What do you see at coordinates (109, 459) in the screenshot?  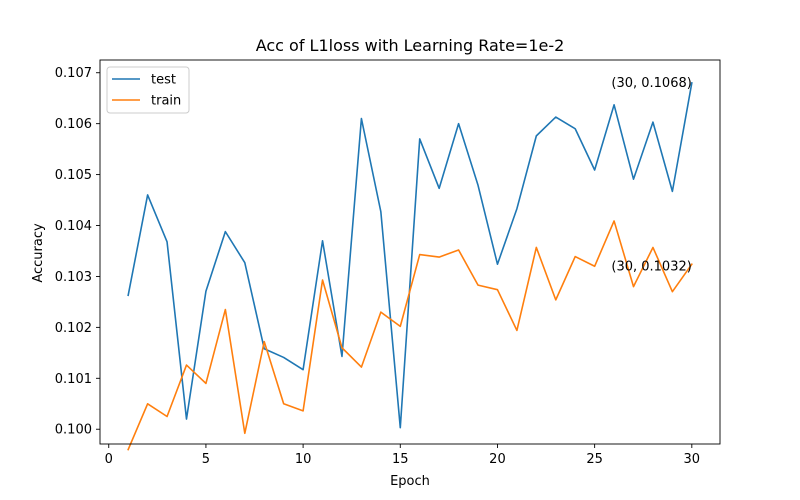 I see `x-tick-label: 0` at bounding box center [109, 459].